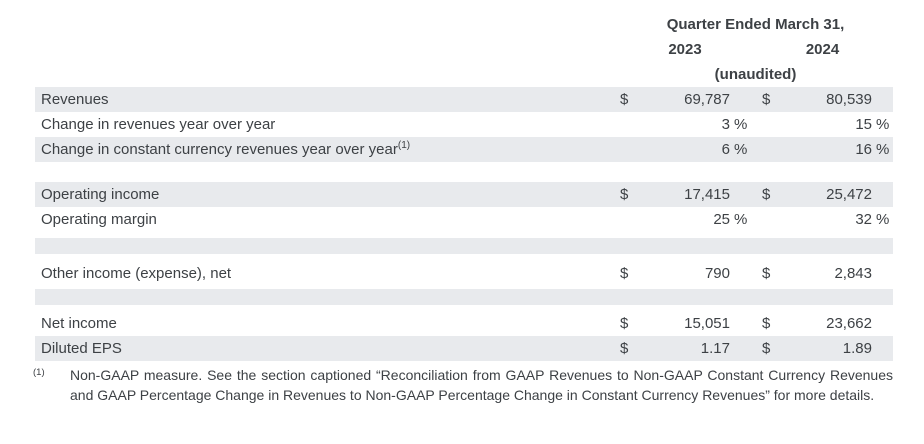 The height and width of the screenshot is (444, 924). Describe the element at coordinates (853, 273) in the screenshot. I see `value-2024: 2,843` at that location.